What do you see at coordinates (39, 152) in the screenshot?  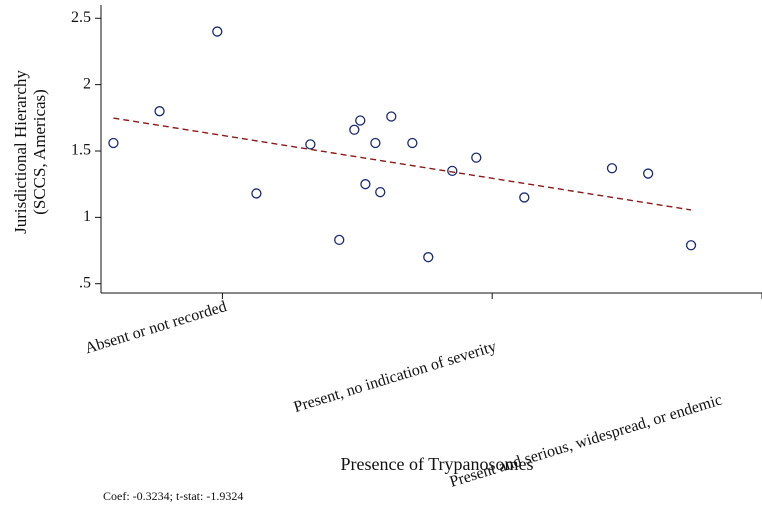 I see `y-axis-label: (SCCS, Americas)` at bounding box center [39, 152].